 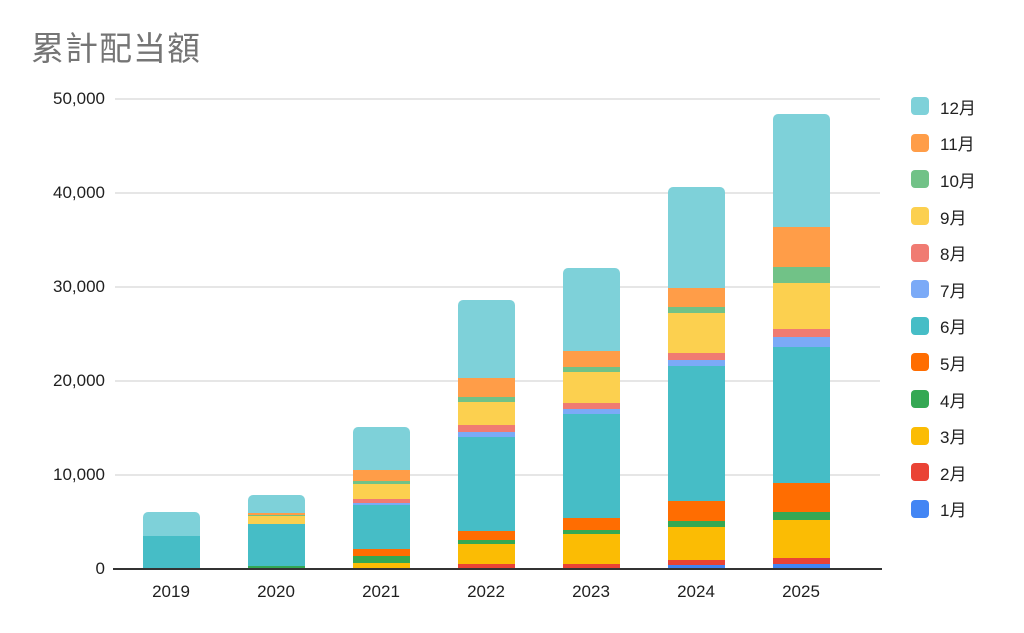 What do you see at coordinates (486, 483) in the screenshot?
I see `bar-segment-2022-6月` at bounding box center [486, 483].